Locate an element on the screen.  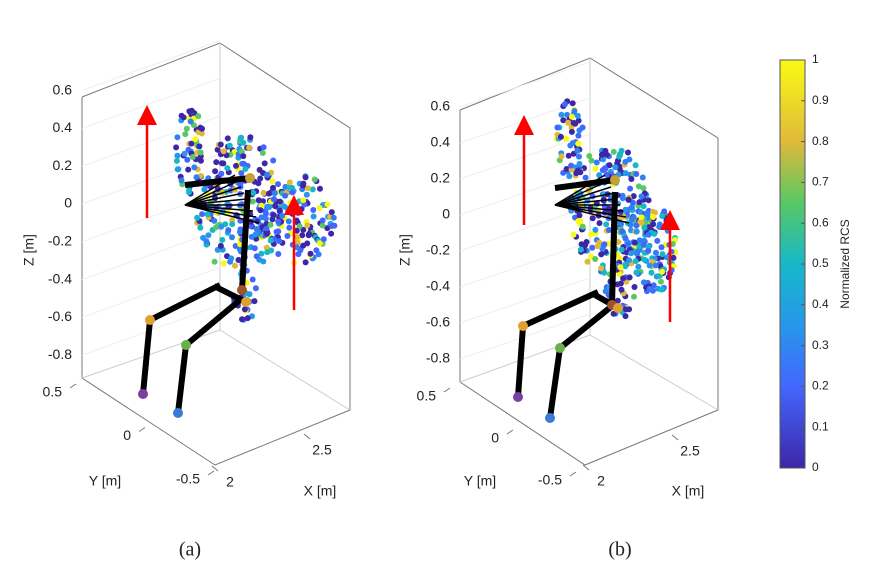
y-tick is located at coordinates (211, 473).